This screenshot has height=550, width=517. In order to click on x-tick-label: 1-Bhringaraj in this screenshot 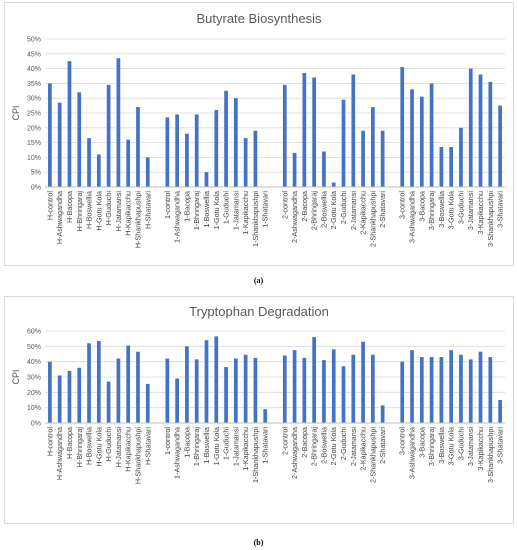, I will do `click(196, 211)`.